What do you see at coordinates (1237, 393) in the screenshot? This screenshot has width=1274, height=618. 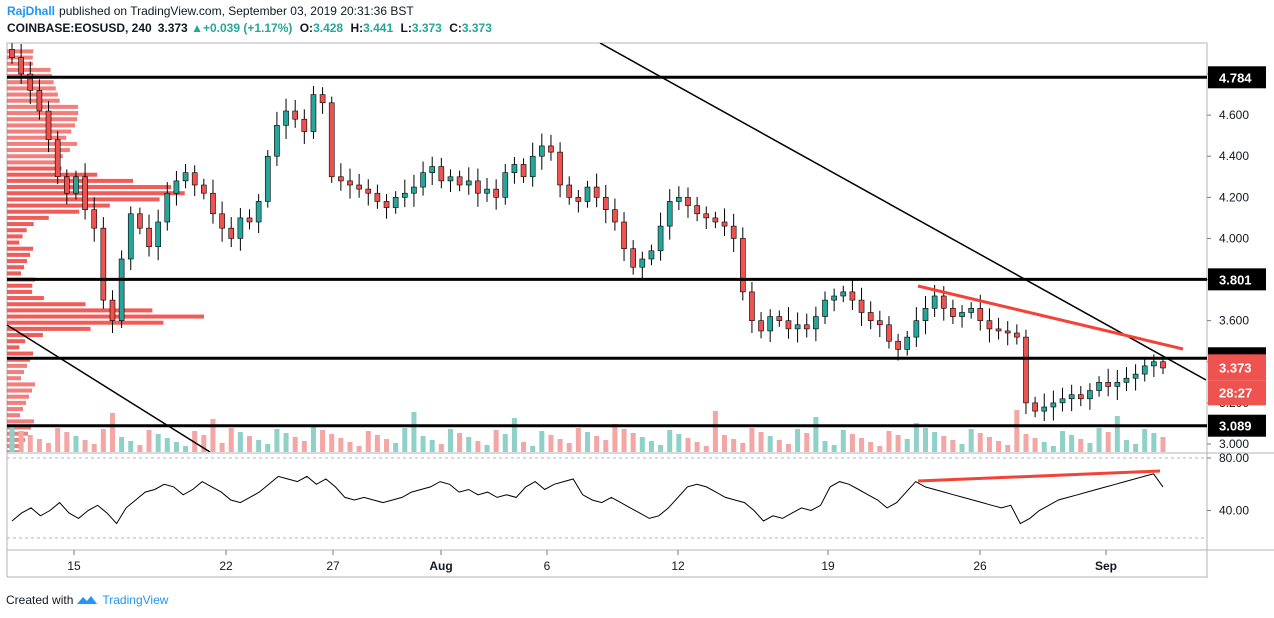 I see `countdown-tag` at bounding box center [1237, 393].